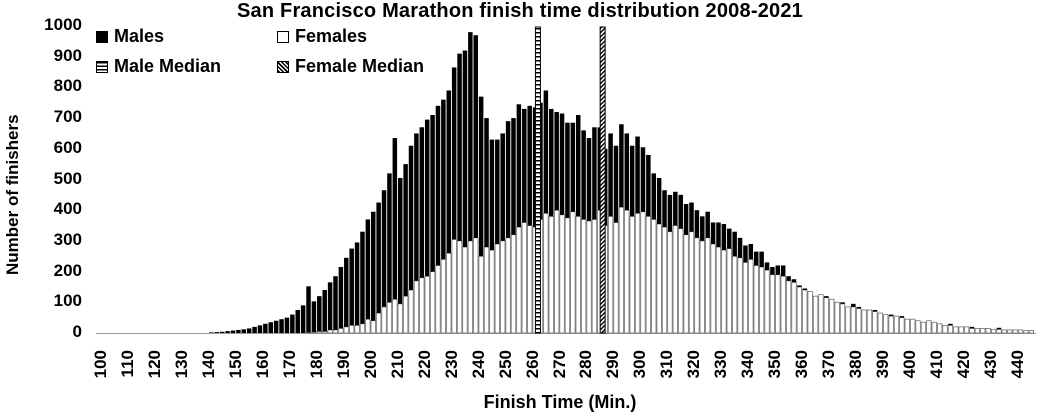 Image resolution: width=1040 pixels, height=418 pixels. Describe the element at coordinates (67, 178) in the screenshot. I see `y-tick-label: 500` at that location.